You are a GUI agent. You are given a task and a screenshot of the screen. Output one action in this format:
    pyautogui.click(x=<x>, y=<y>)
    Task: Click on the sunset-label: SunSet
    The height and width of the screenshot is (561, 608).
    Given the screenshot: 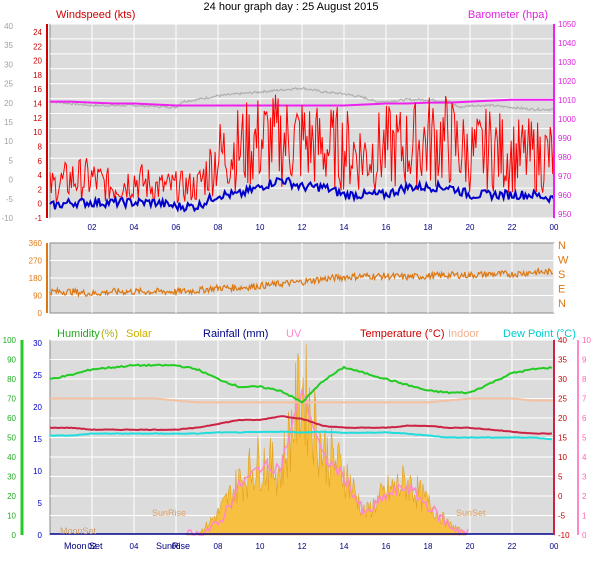 What is the action you would take?
    pyautogui.click(x=471, y=513)
    